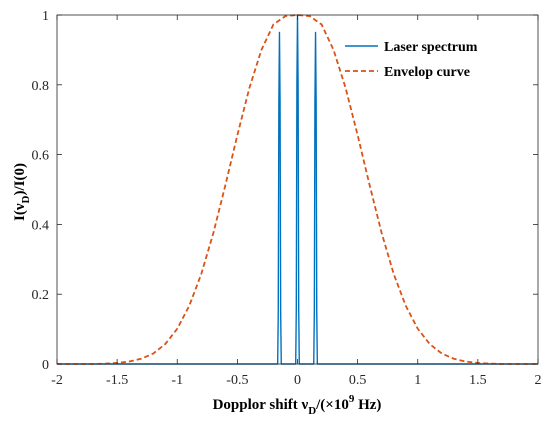  I want to click on x-axis-title: Dopplor shift νD/(×109 Hz), so click(297, 405).